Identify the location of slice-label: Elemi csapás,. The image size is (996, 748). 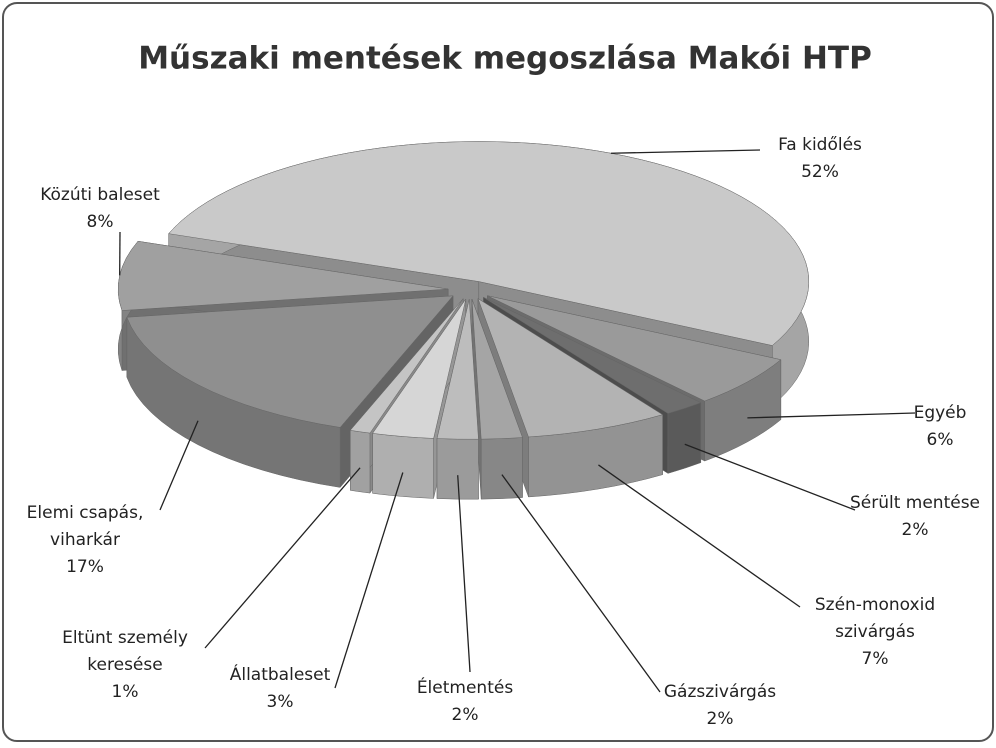
(85, 513).